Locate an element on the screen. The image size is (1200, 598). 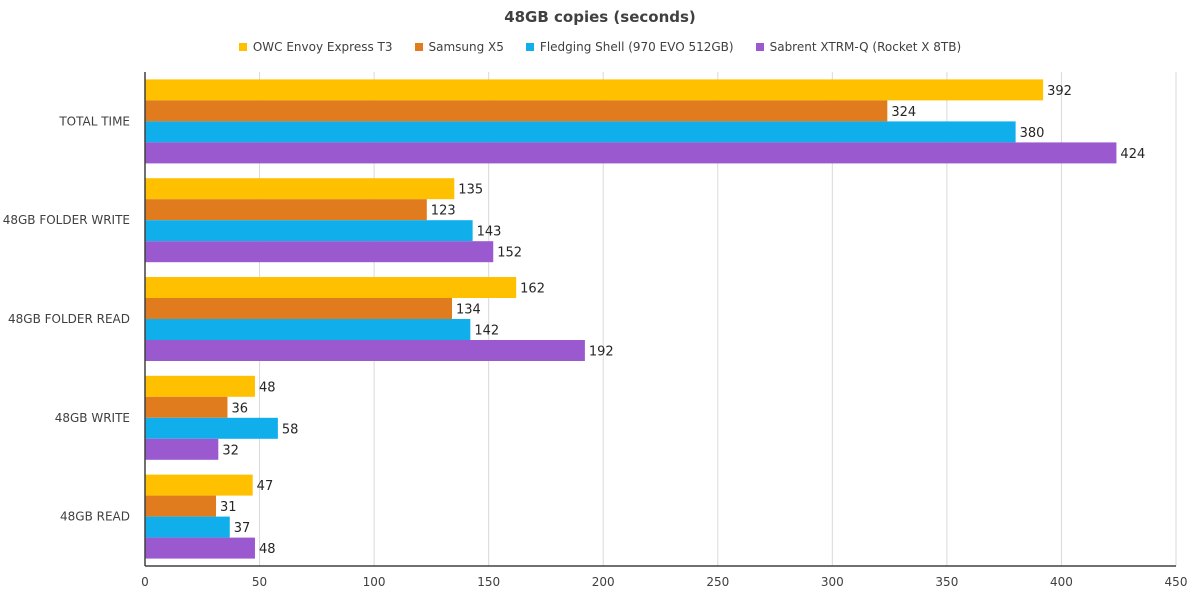
chart-title: 48GB copies (seconds) is located at coordinates (600, 17).